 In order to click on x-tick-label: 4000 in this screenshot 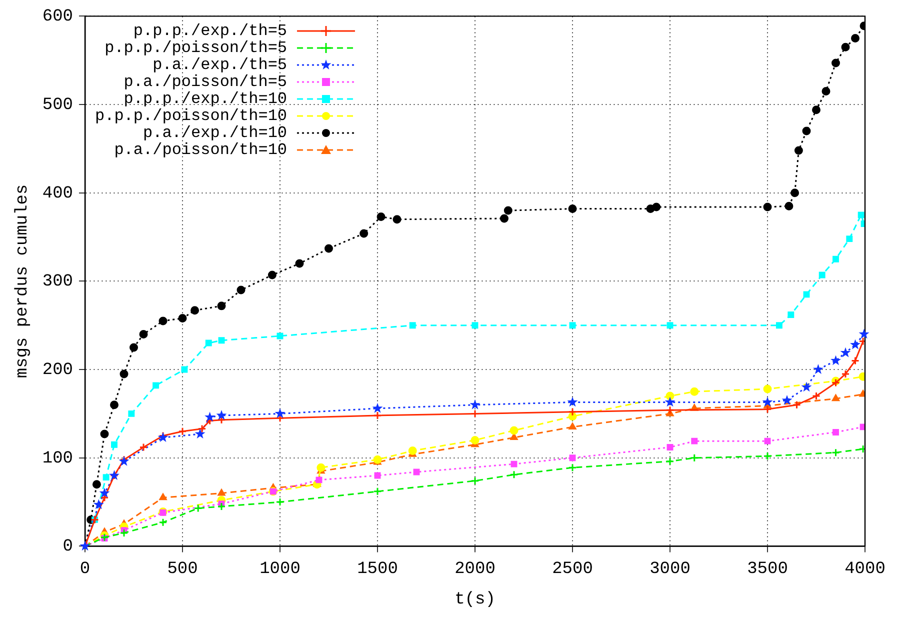, I will do `click(865, 569)`.